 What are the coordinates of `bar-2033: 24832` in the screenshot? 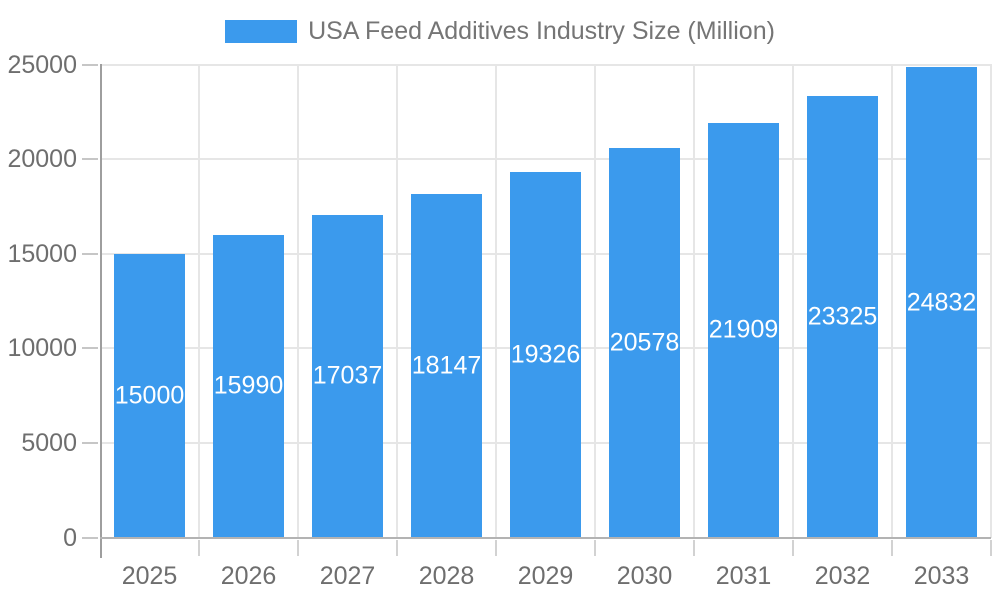 It's located at (941, 302).